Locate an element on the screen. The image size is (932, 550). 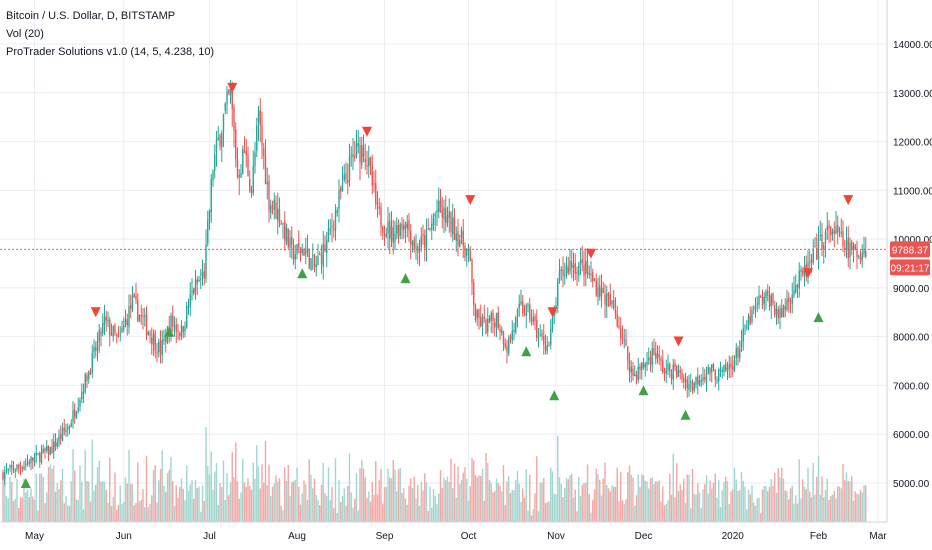
time-axis: May Jun Jul Aug Sep Oct Nov Dec 2020 Feb Mar is located at coordinates (456, 536).